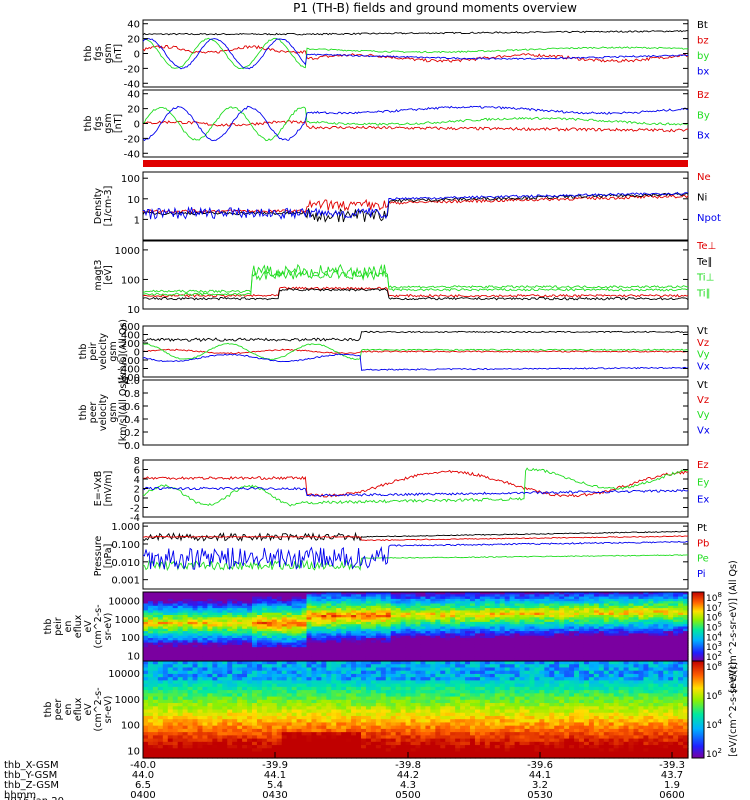 Image resolution: width=750 pixels, height=800 pixels. What do you see at coordinates (705, 278) in the screenshot?
I see `legend-Ti⊥: Ti⊥` at bounding box center [705, 278].